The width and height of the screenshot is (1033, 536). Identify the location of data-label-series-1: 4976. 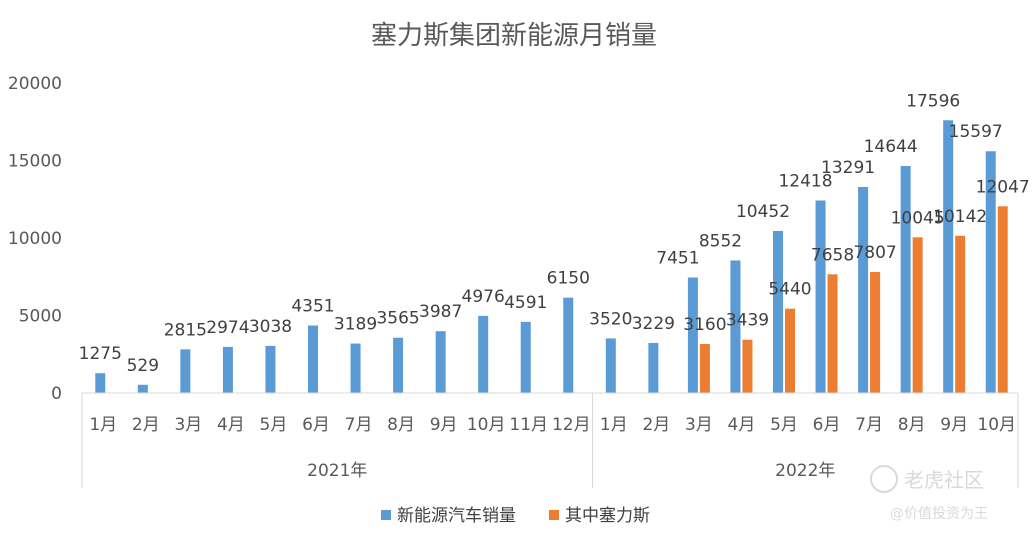
(483, 297).